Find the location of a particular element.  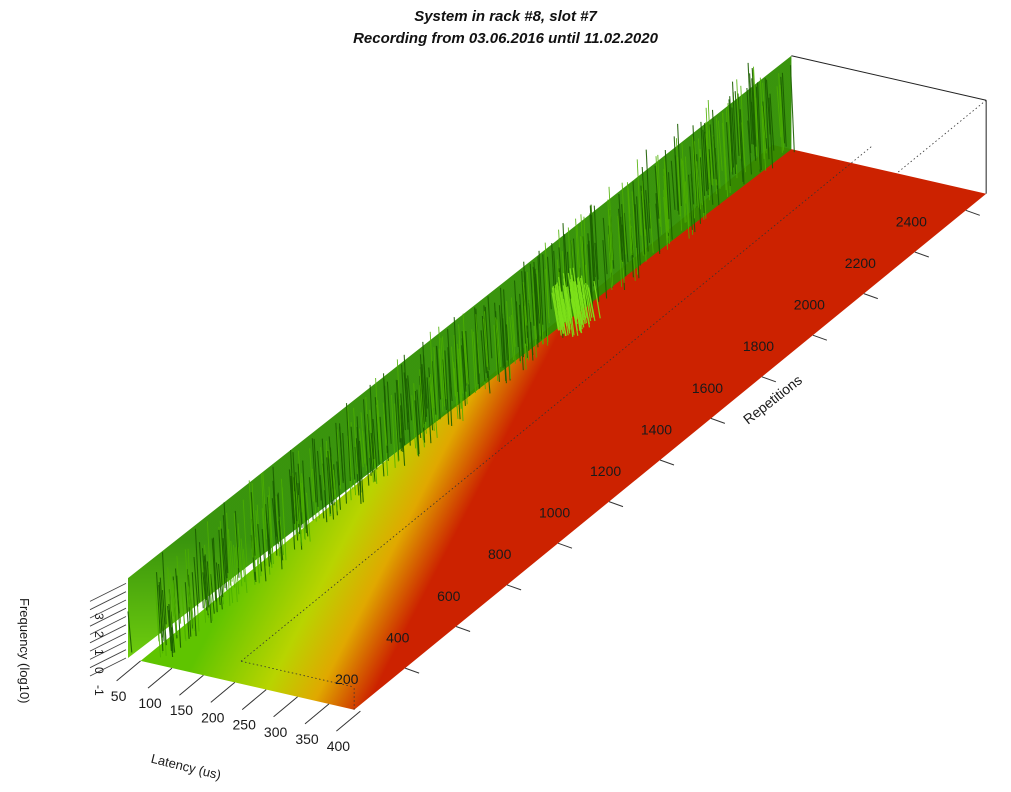

z-tick-label: 0 is located at coordinates (99, 670).